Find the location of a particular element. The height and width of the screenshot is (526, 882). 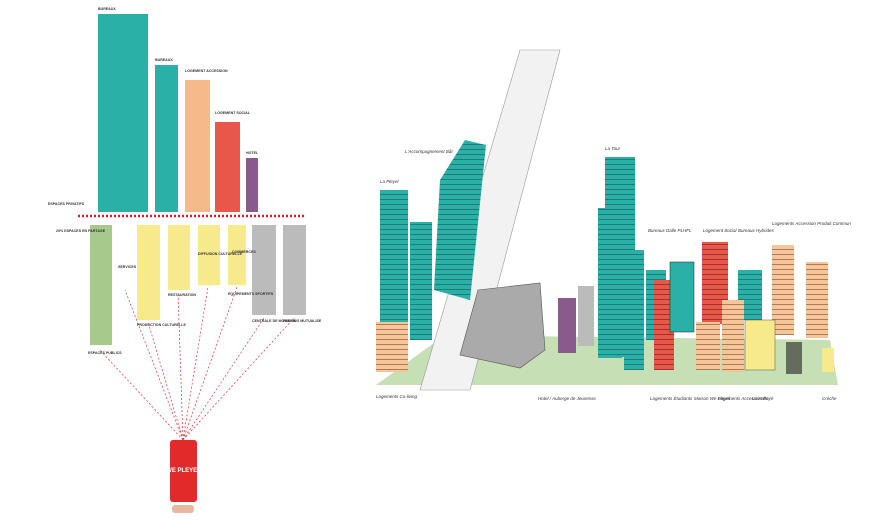

building-label: Hotel / Auberge de Jeunesse is located at coordinates (567, 398).